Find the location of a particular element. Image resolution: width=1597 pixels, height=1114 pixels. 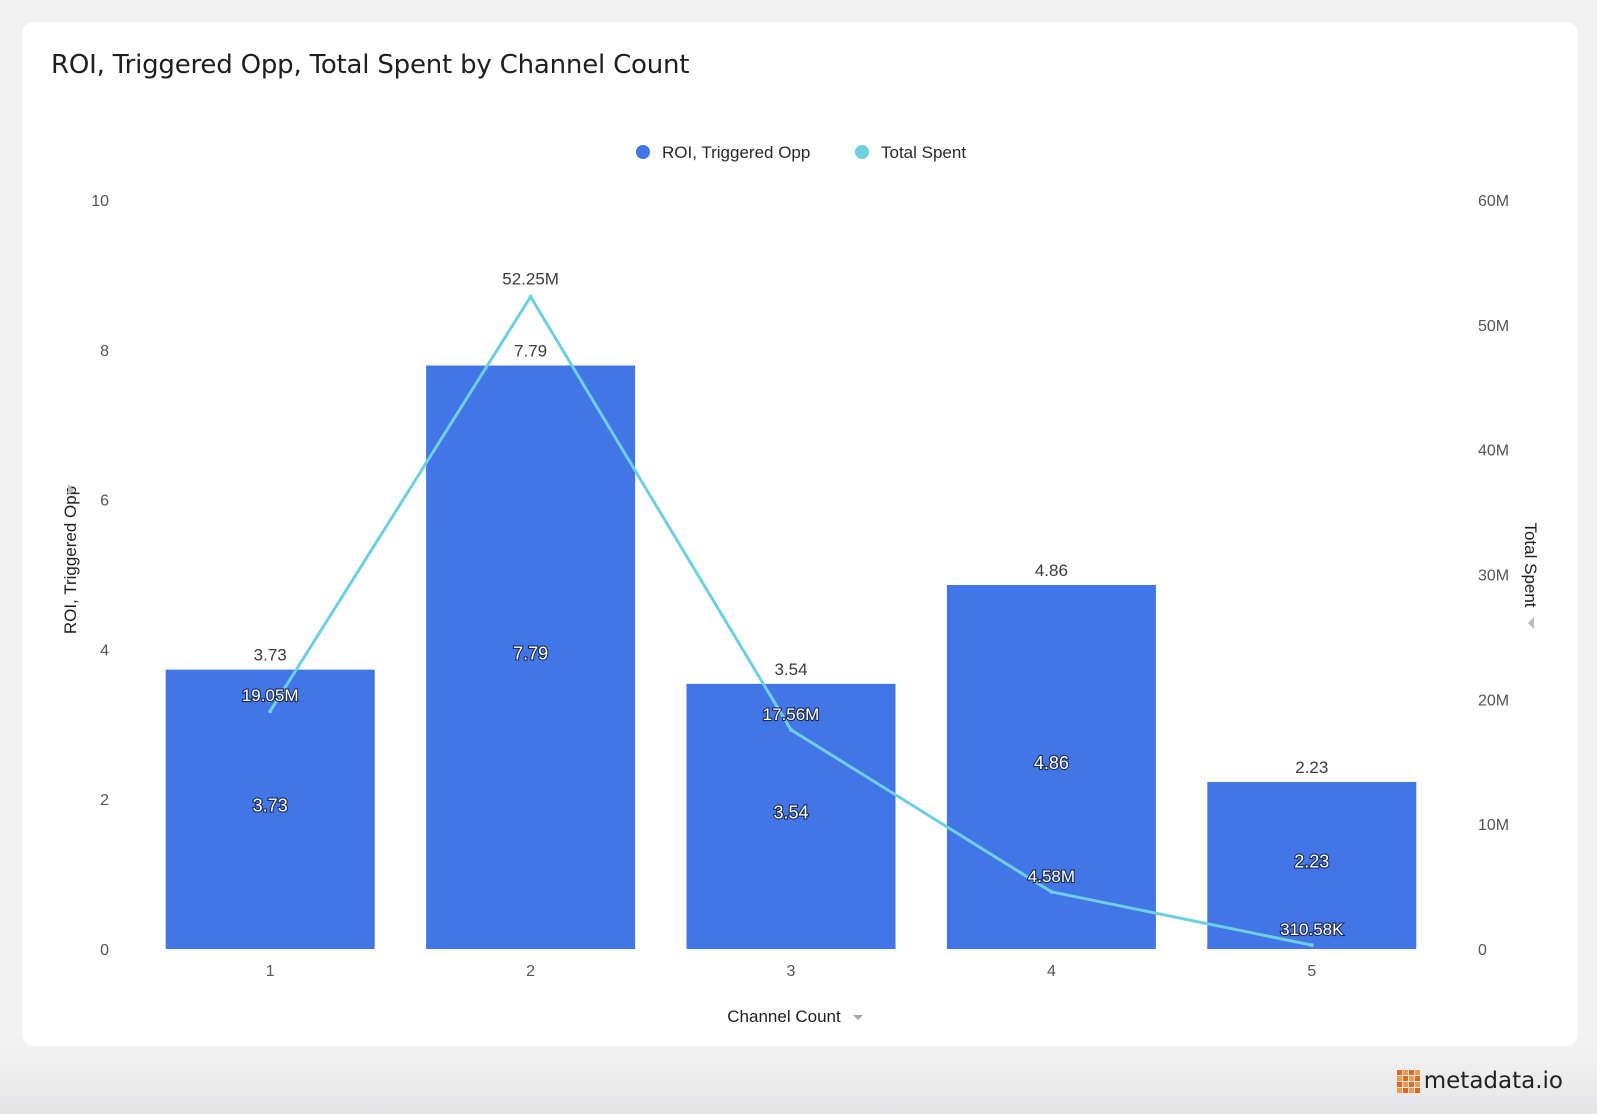

footer-bar: metadata.io is located at coordinates (798, 1080).